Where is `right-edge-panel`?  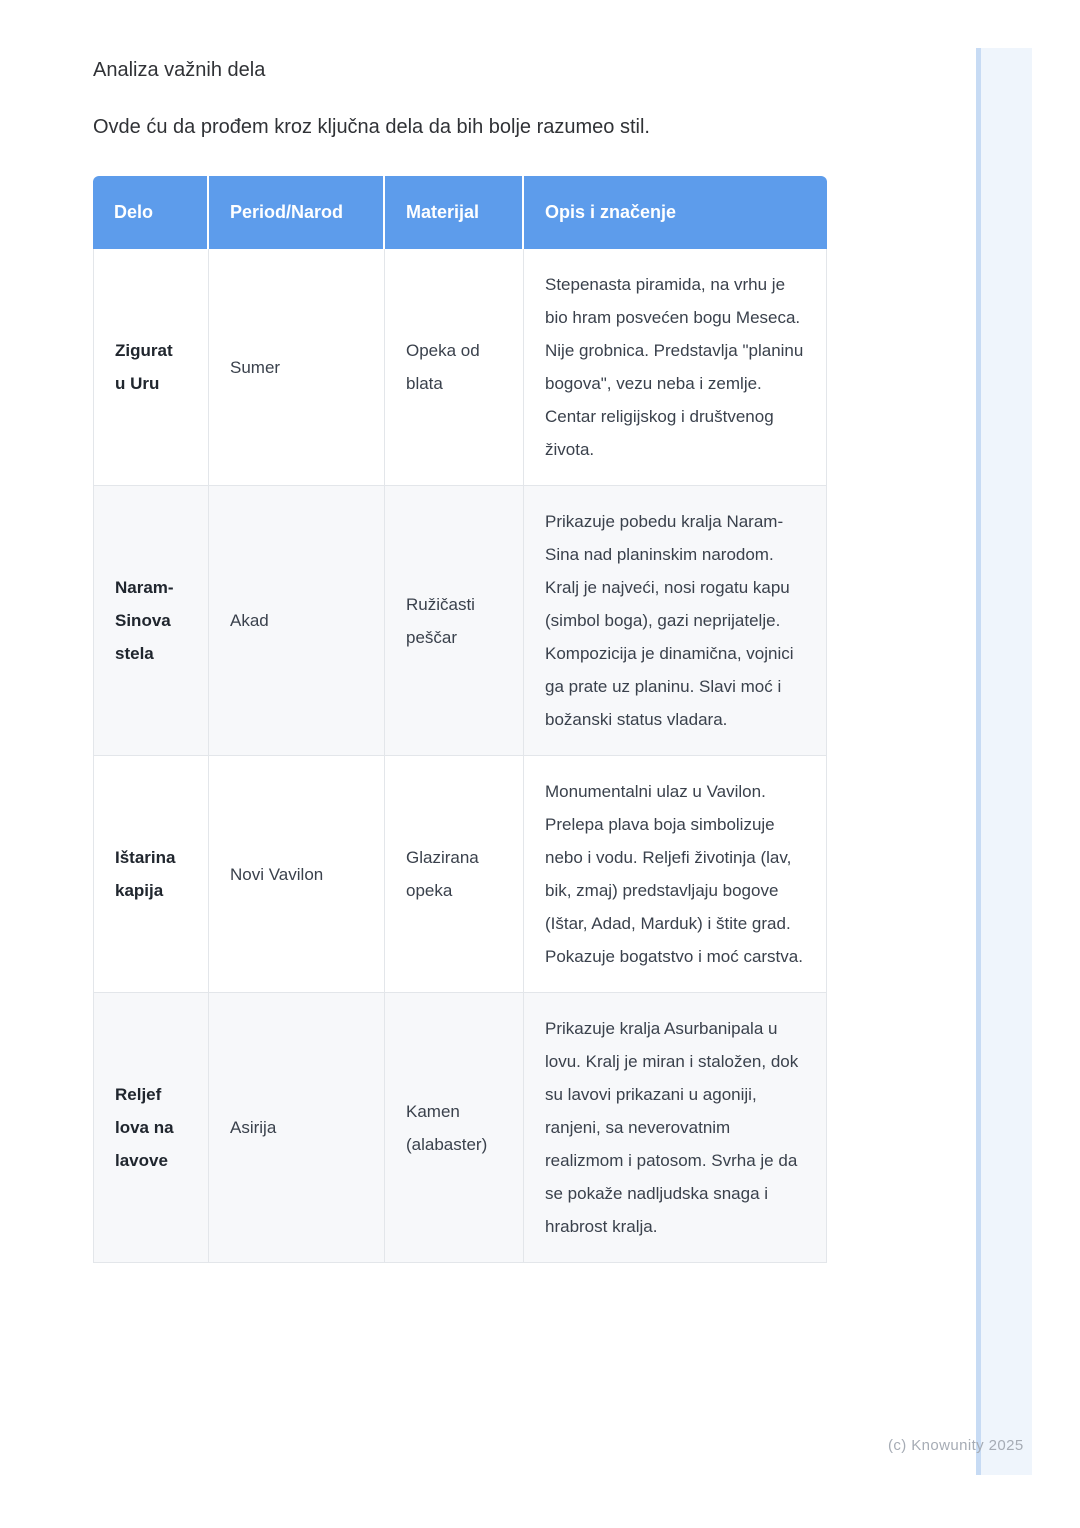 right-edge-panel is located at coordinates (1004, 761).